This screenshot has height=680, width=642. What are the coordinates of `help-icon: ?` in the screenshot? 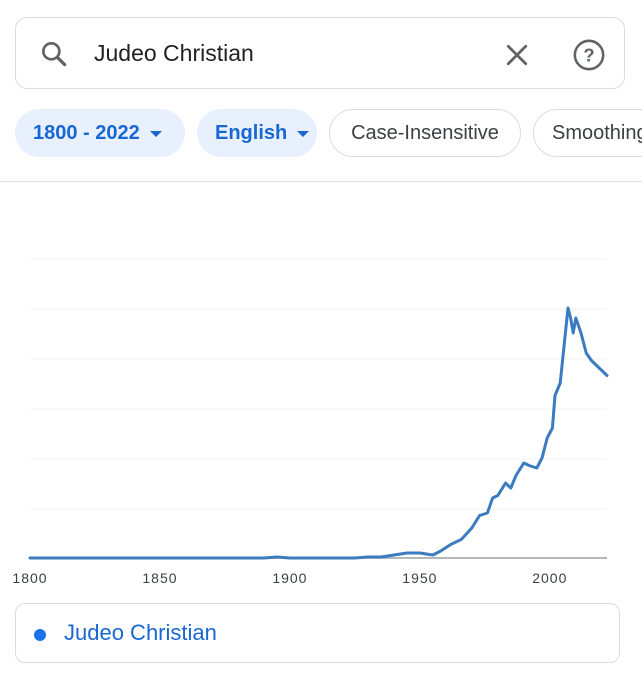 It's located at (589, 55).